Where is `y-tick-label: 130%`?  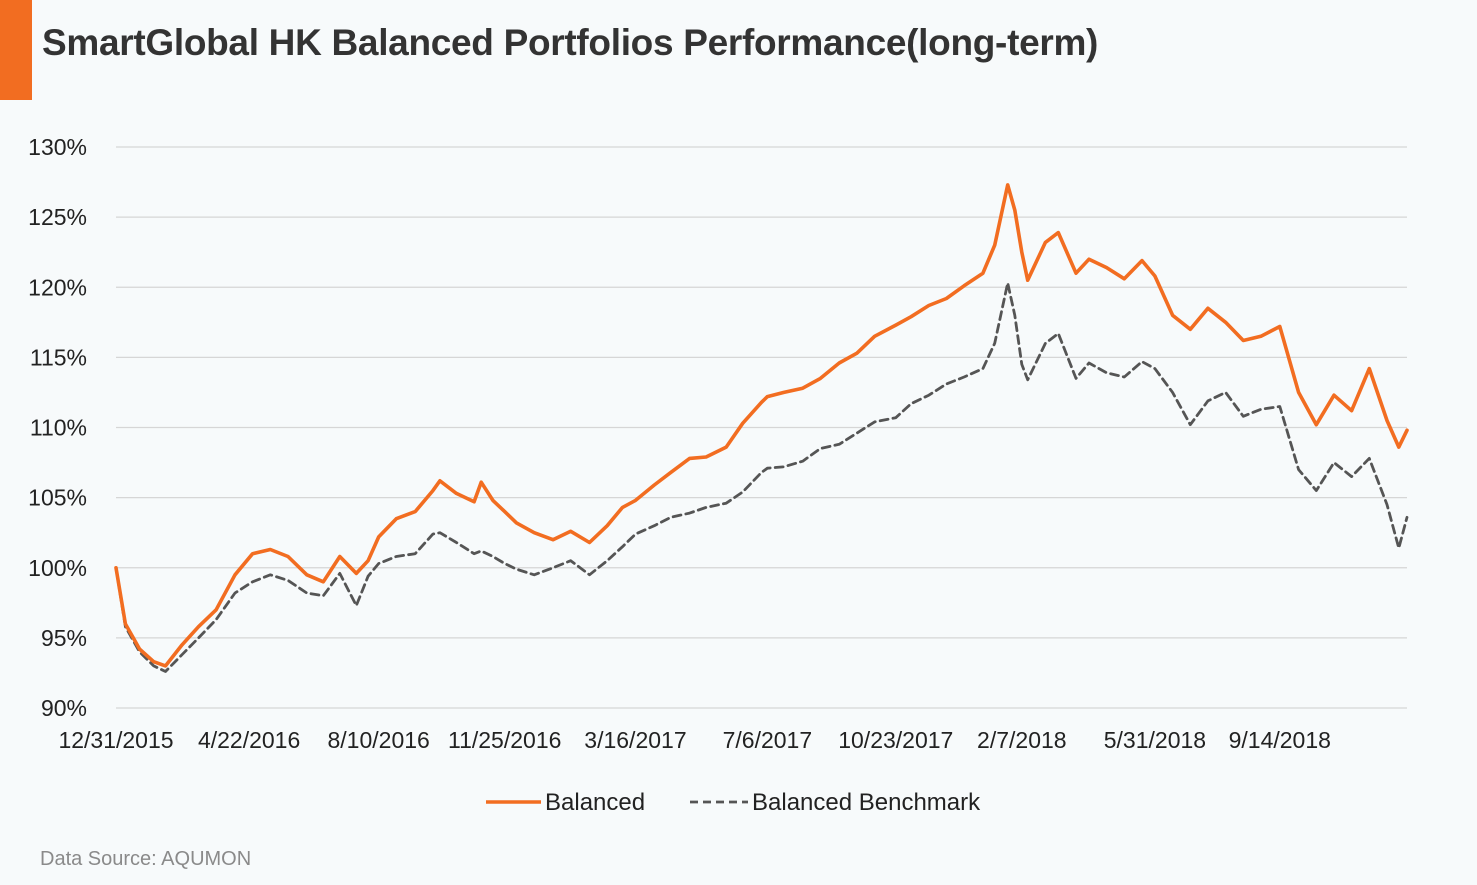 y-tick-label: 130% is located at coordinates (57, 147).